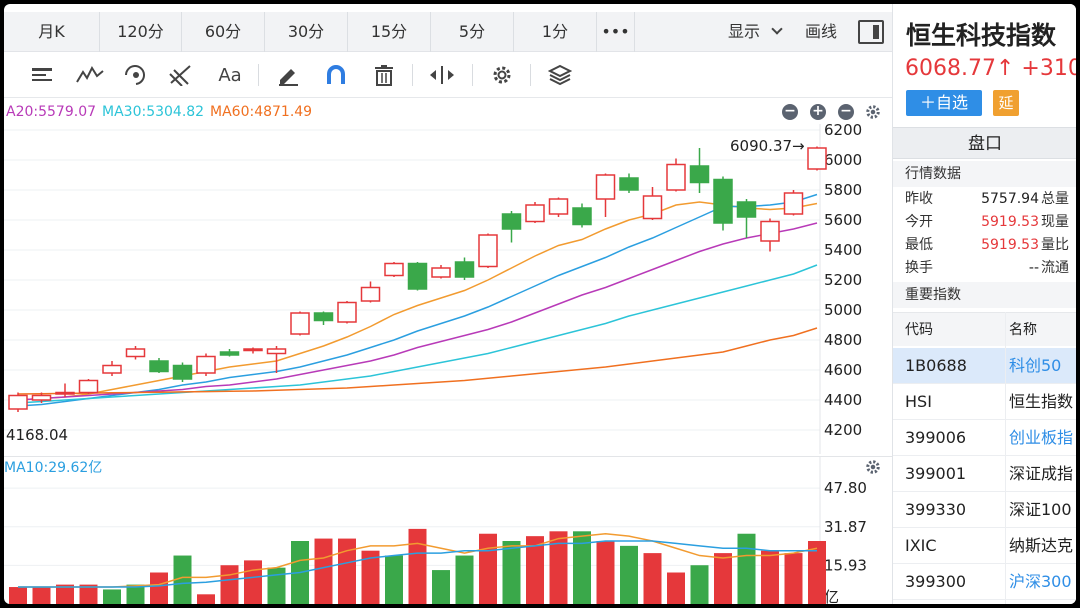  Describe the element at coordinates (790, 112) in the screenshot. I see `collapse-indicator-icon: −` at that location.